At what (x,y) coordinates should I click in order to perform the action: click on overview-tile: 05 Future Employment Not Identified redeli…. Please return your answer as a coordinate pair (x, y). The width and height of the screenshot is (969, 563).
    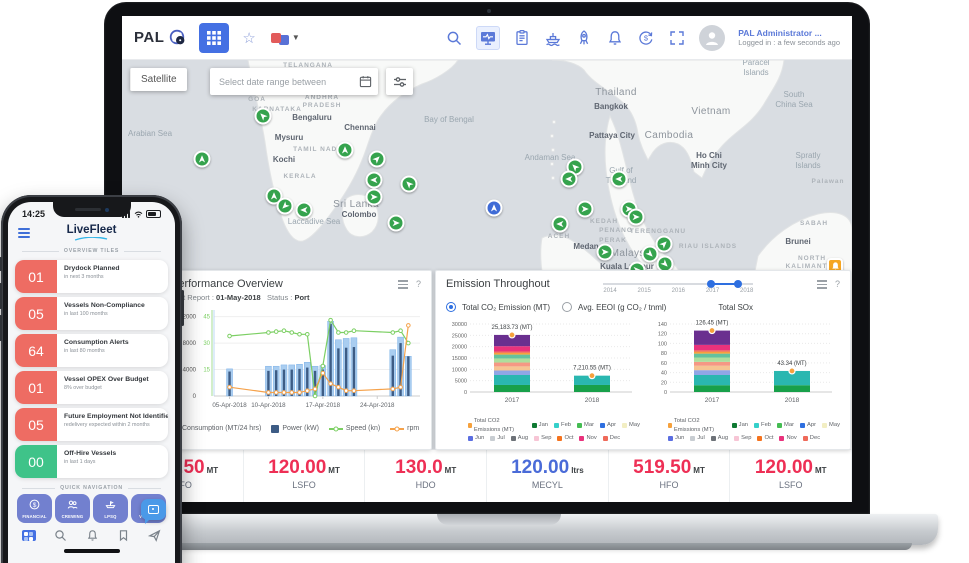
    Looking at the image, I should click on (91, 424).